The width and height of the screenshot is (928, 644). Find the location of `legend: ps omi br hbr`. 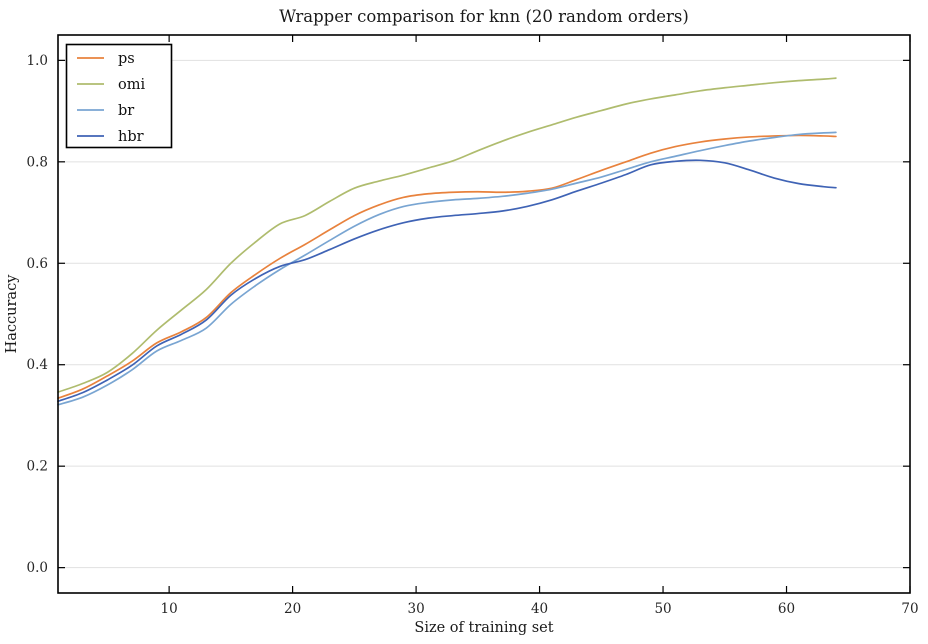

legend: ps omi br hbr is located at coordinates (119, 96).